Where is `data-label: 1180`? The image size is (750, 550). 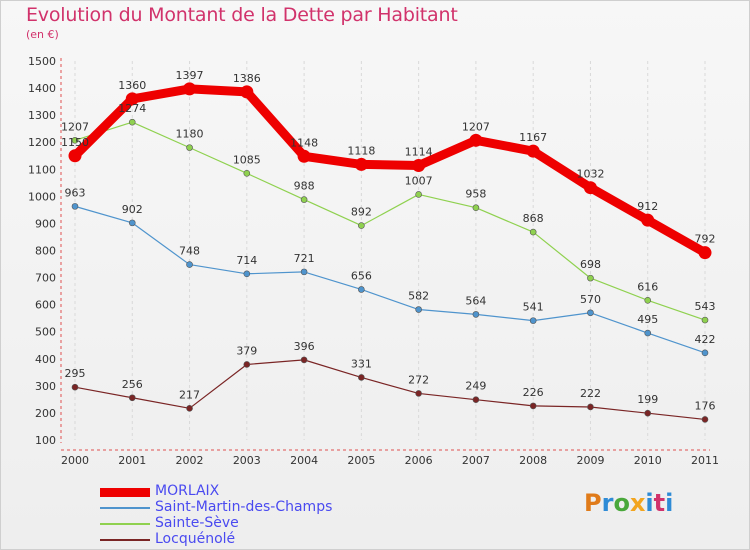
data-label: 1180 is located at coordinates (190, 134).